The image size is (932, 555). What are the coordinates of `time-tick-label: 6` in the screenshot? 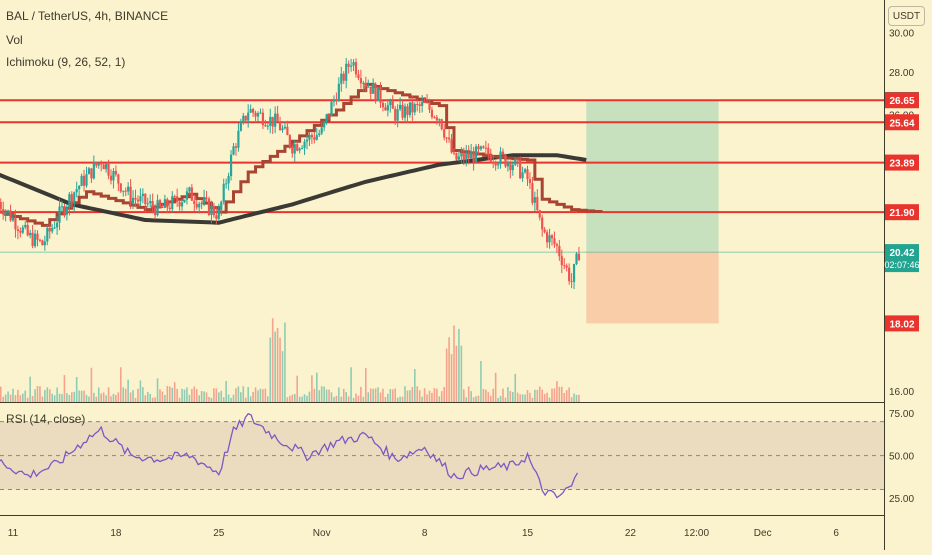 It's located at (836, 533).